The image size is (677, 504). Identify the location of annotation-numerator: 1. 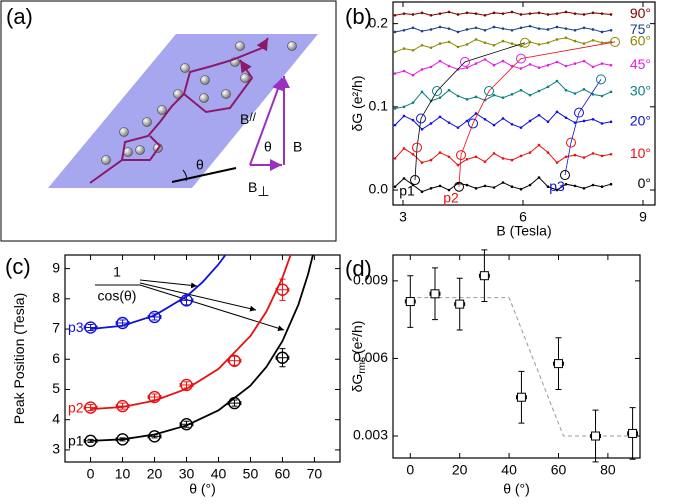
(117, 272).